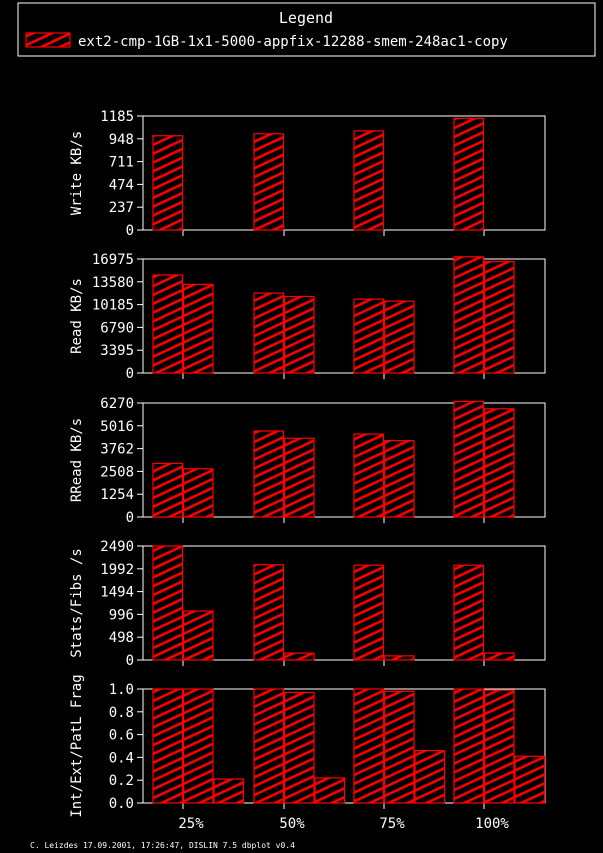 Image resolution: width=603 pixels, height=853 pixels. Describe the element at coordinates (121, 713) in the screenshot. I see `y-tick-label: 0.8` at that location.